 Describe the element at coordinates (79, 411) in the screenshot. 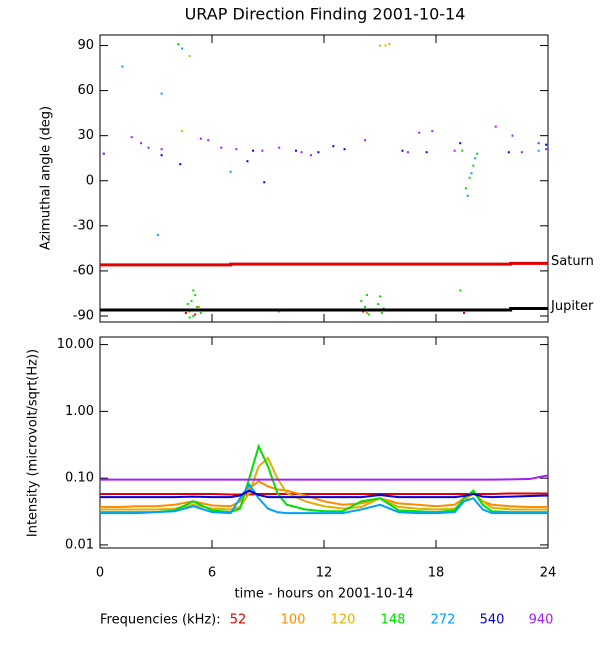

I see `y-tick-label: 1.00` at that location.